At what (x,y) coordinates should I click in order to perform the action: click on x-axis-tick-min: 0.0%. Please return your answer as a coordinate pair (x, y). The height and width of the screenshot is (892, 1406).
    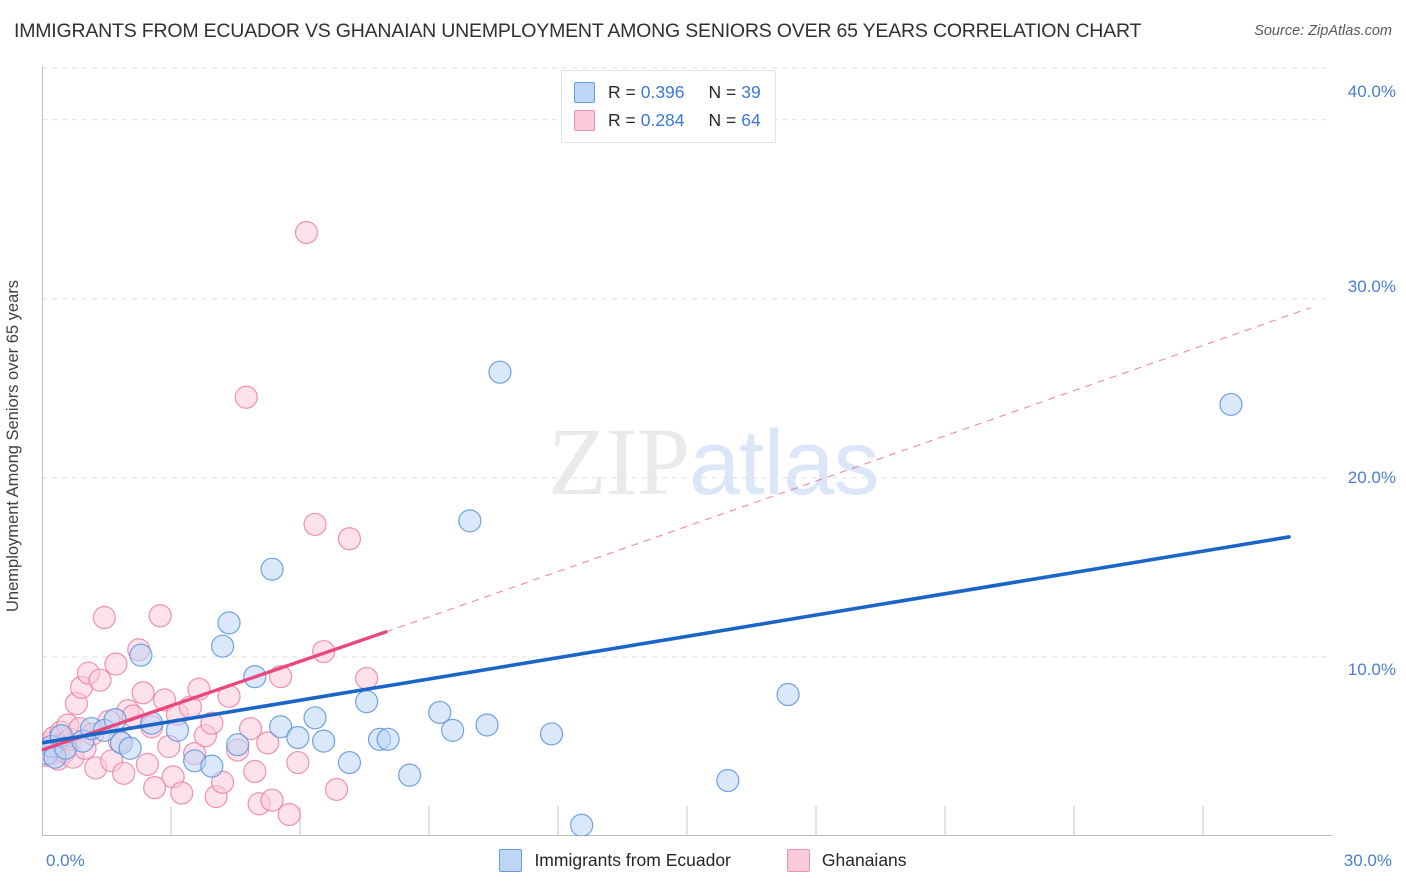
    Looking at the image, I should click on (65, 860).